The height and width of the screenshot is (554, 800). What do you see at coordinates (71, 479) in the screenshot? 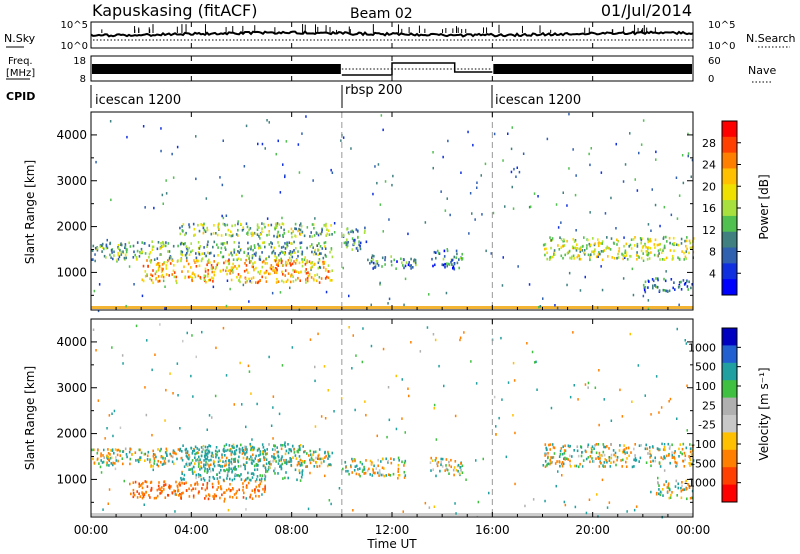
I see `y-tick-label: 1000` at bounding box center [71, 479].